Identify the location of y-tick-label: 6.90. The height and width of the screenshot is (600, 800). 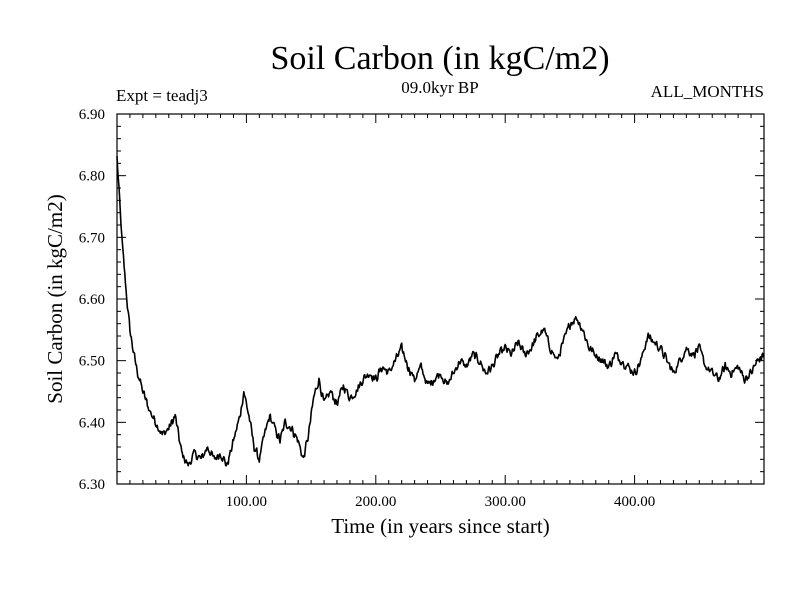
(92, 115).